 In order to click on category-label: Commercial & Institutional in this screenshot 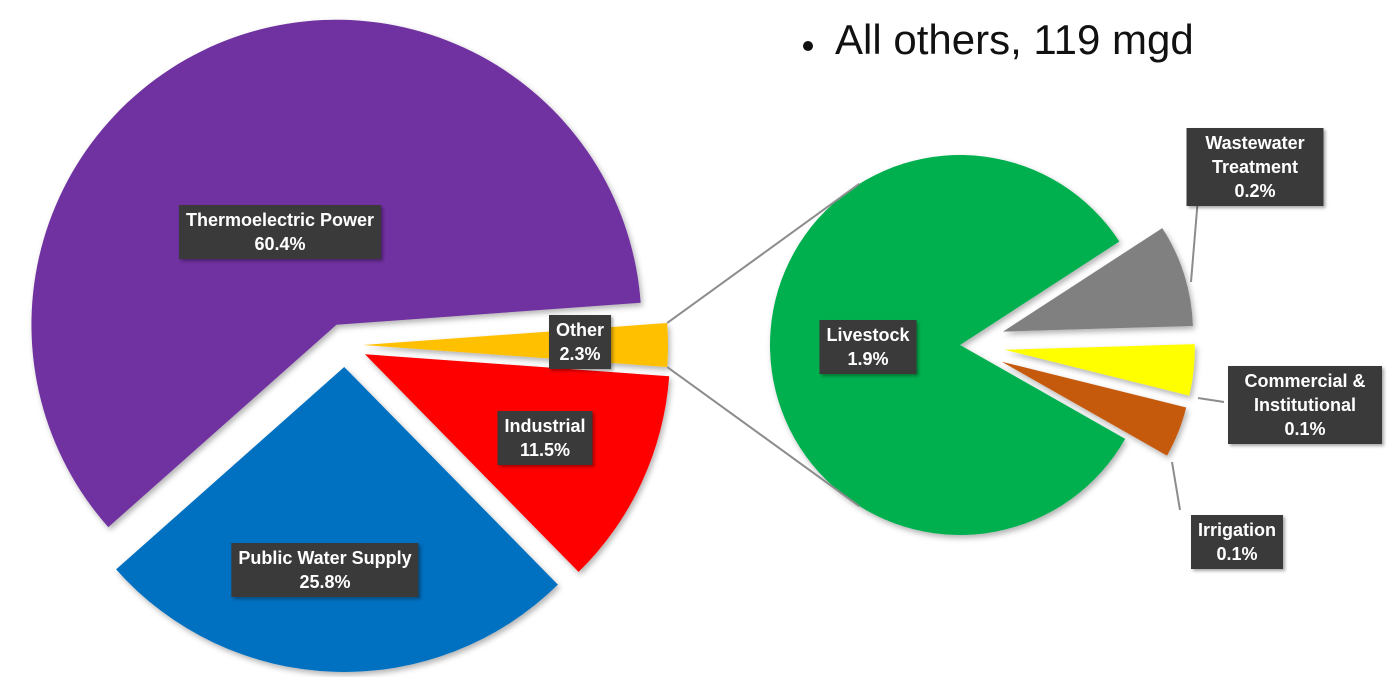, I will do `click(1305, 393)`.